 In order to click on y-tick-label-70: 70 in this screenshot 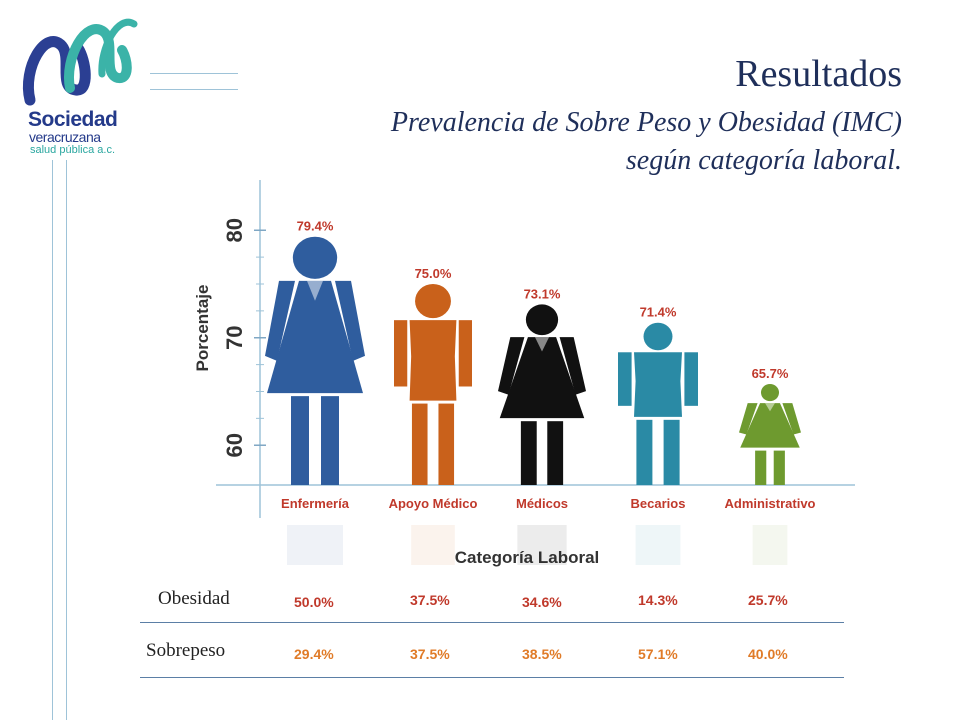, I will do `click(234, 337)`.